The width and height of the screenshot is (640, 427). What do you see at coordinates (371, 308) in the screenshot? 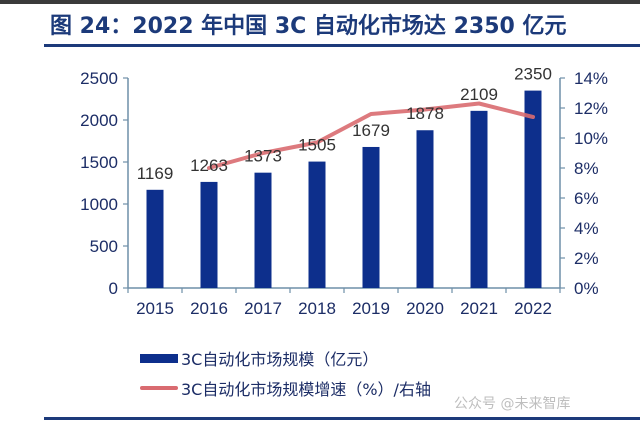
I see `x-tick-label: 2019` at bounding box center [371, 308].